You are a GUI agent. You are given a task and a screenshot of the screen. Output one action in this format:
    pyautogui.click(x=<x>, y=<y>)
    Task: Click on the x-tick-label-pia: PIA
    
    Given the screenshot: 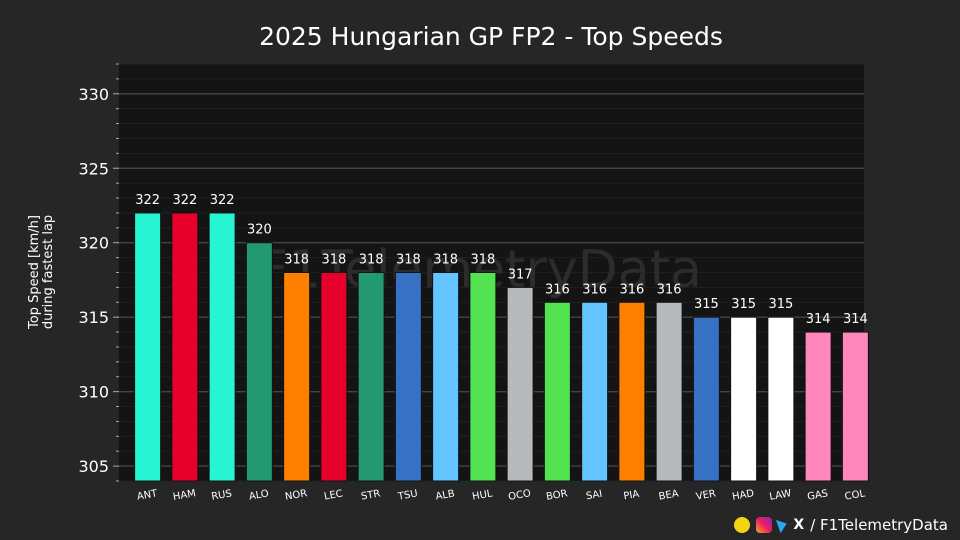 What is the action you would take?
    pyautogui.click(x=632, y=496)
    